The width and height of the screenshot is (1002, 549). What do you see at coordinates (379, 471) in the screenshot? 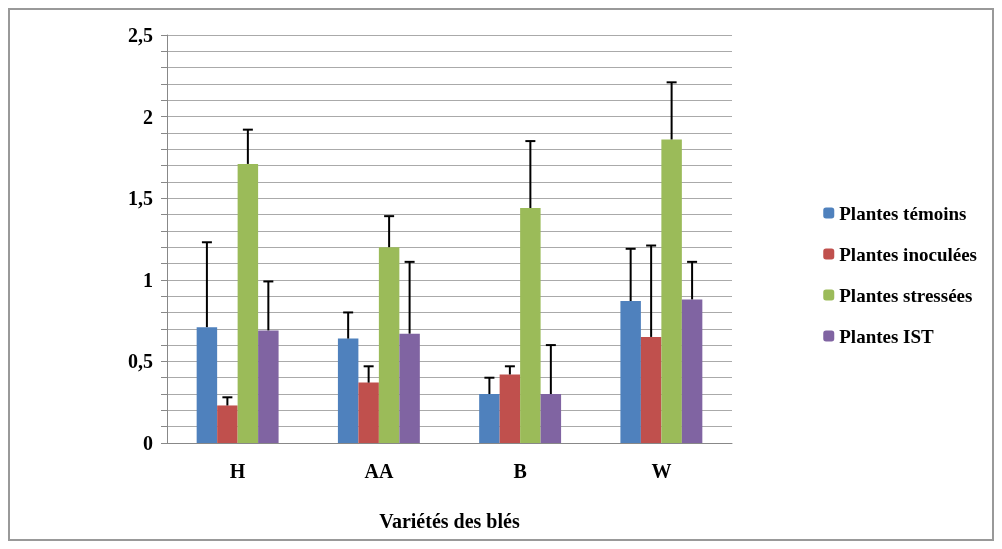
I see `x-tick-label: AA` at bounding box center [379, 471].